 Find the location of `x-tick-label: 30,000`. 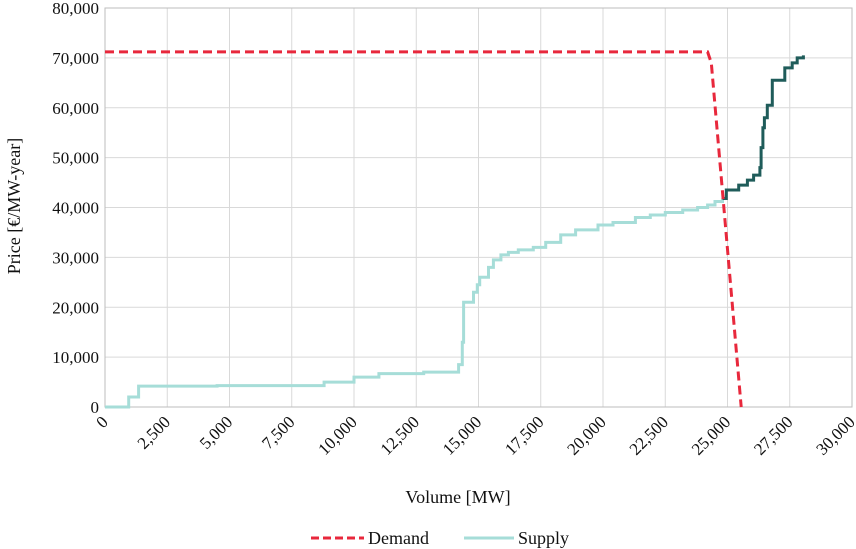

x-tick-label: 30,000 is located at coordinates (834, 435).